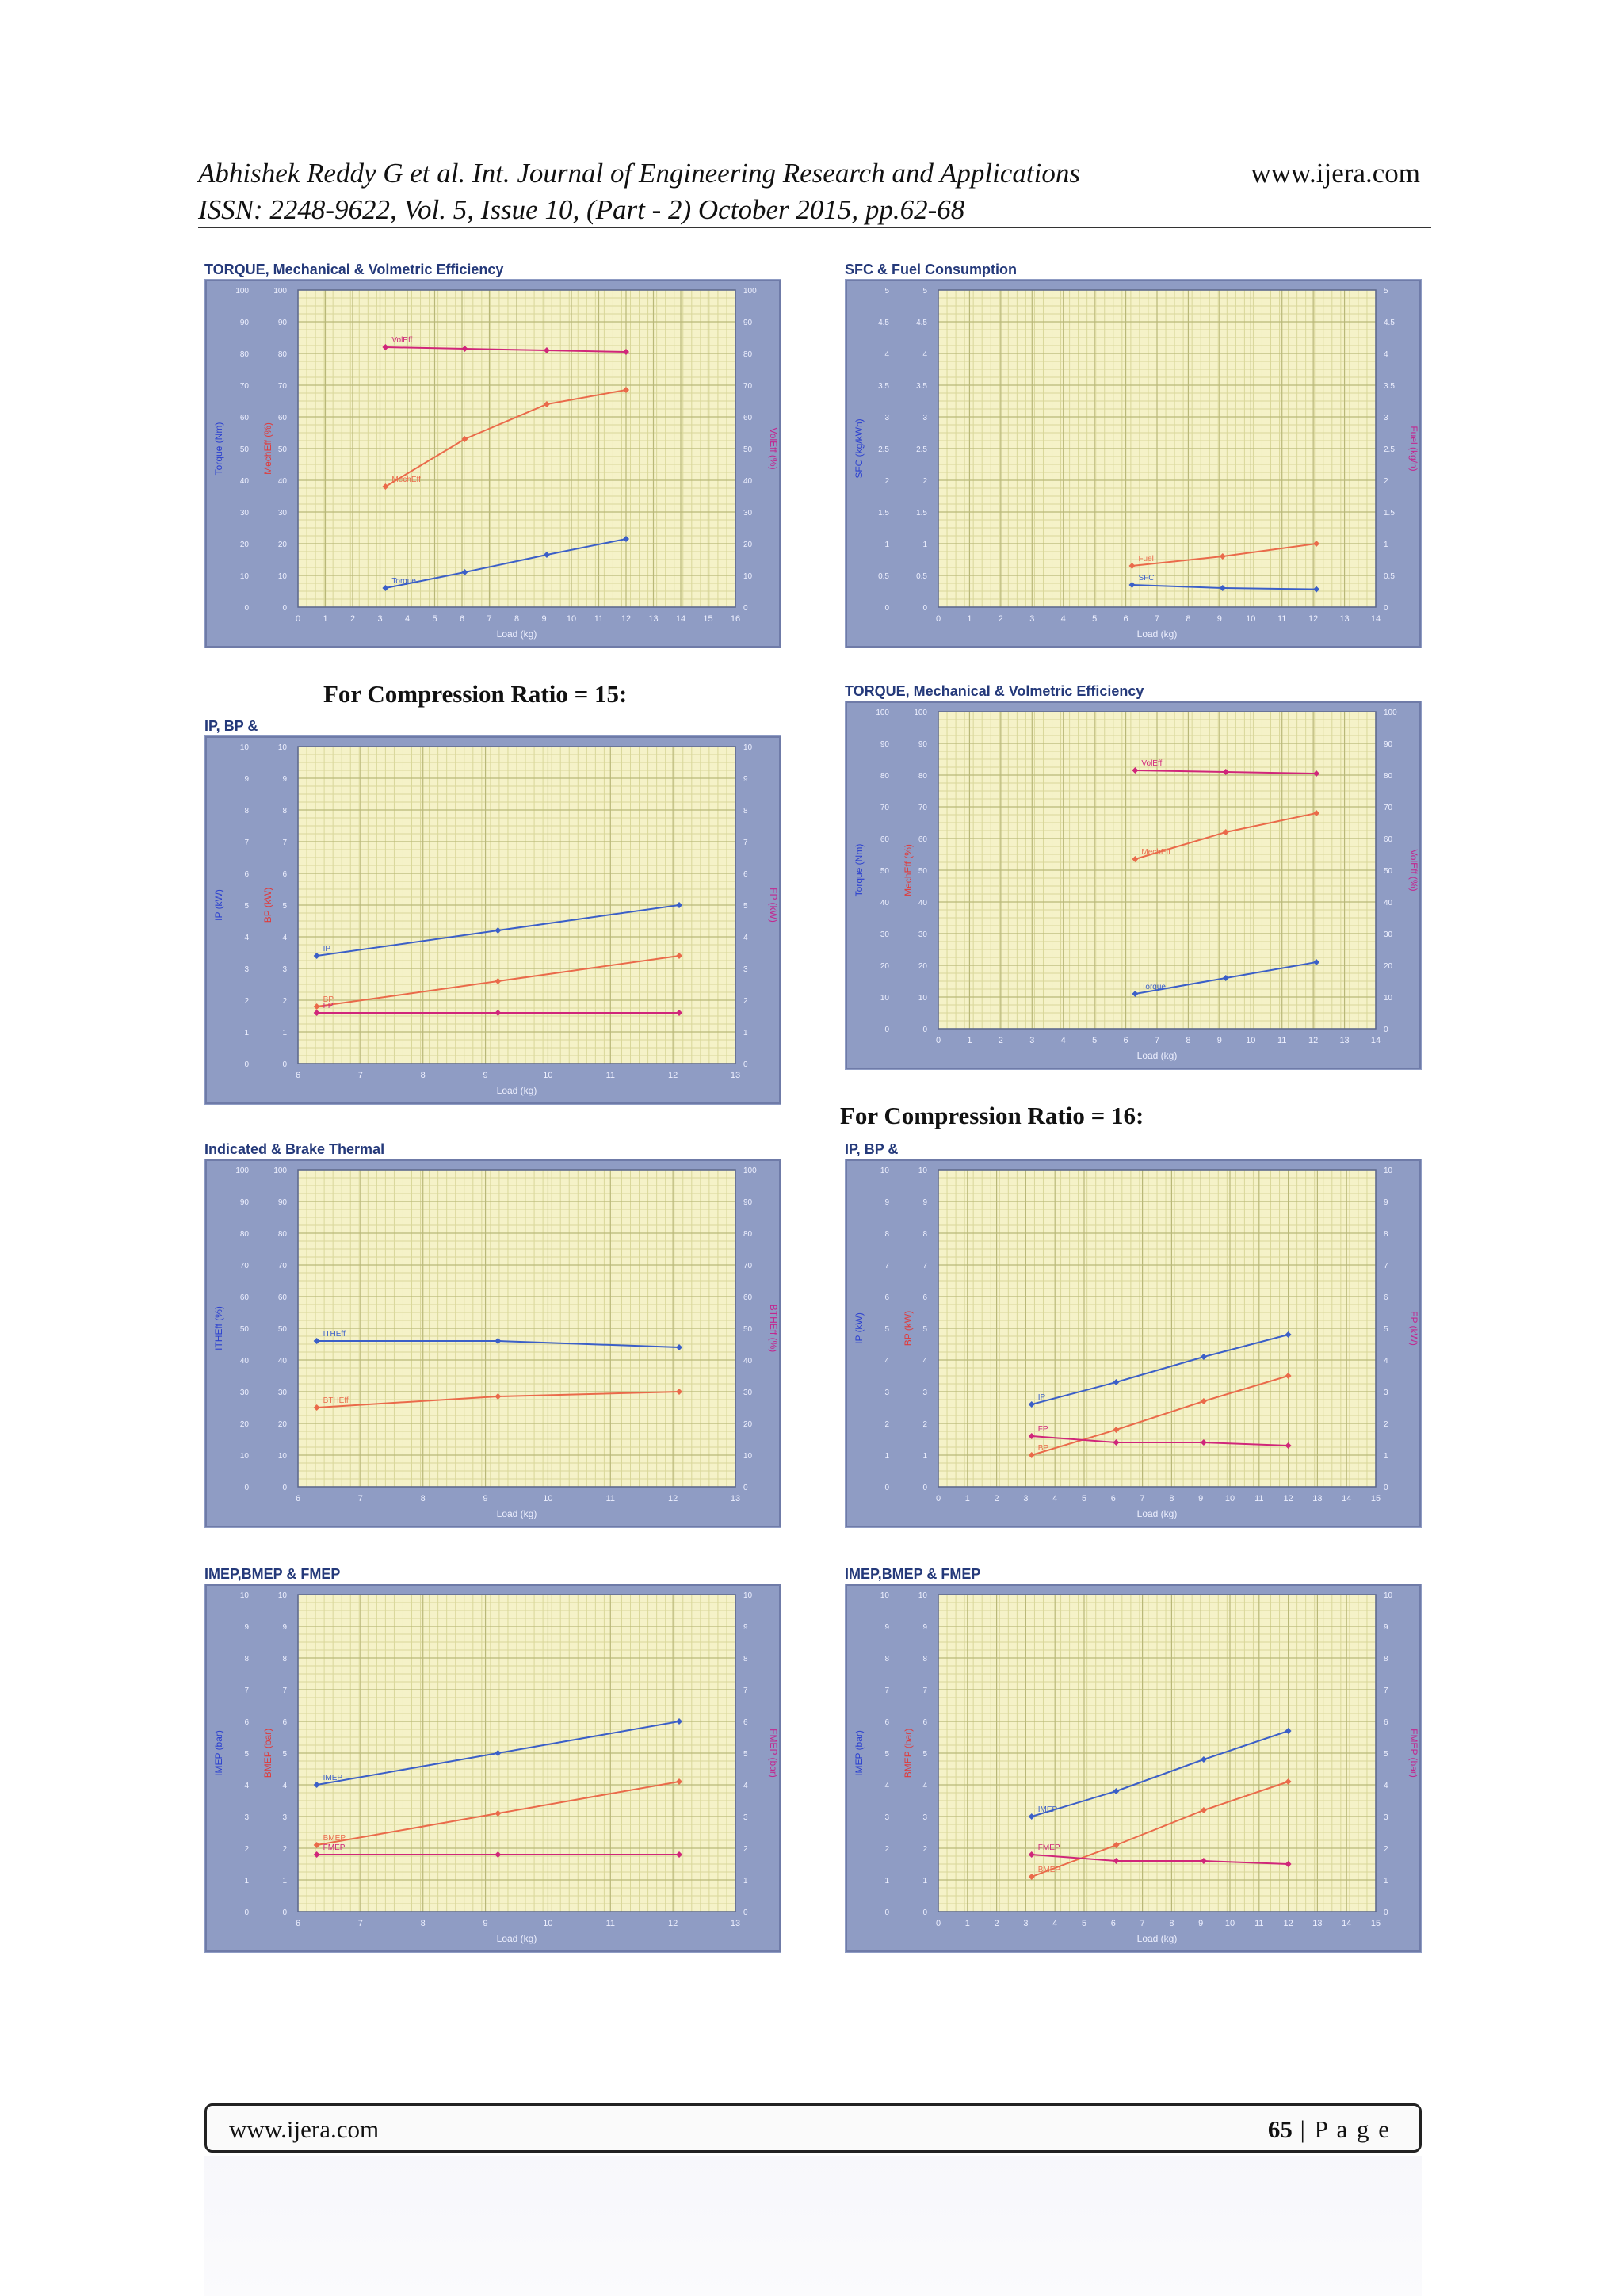 The image size is (1623, 2296). I want to click on series-line-fmep, so click(1160, 1859).